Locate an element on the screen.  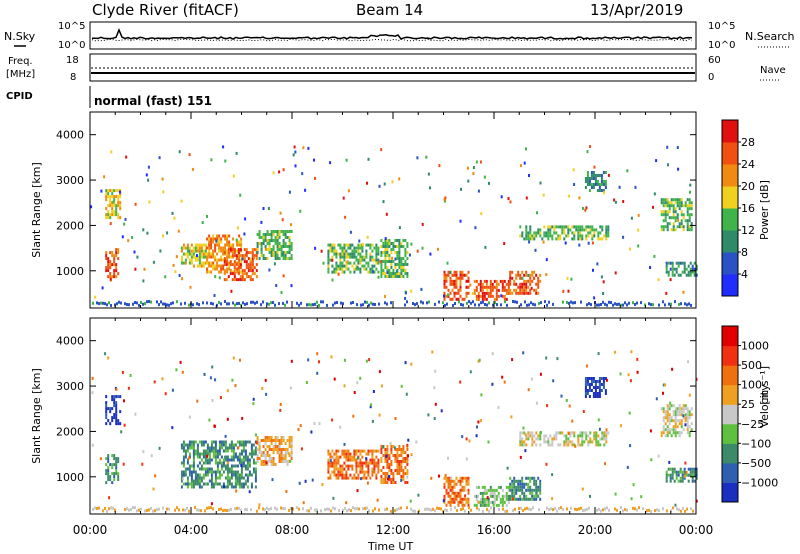
freq-unit-label: [MHz] is located at coordinates (20, 74).